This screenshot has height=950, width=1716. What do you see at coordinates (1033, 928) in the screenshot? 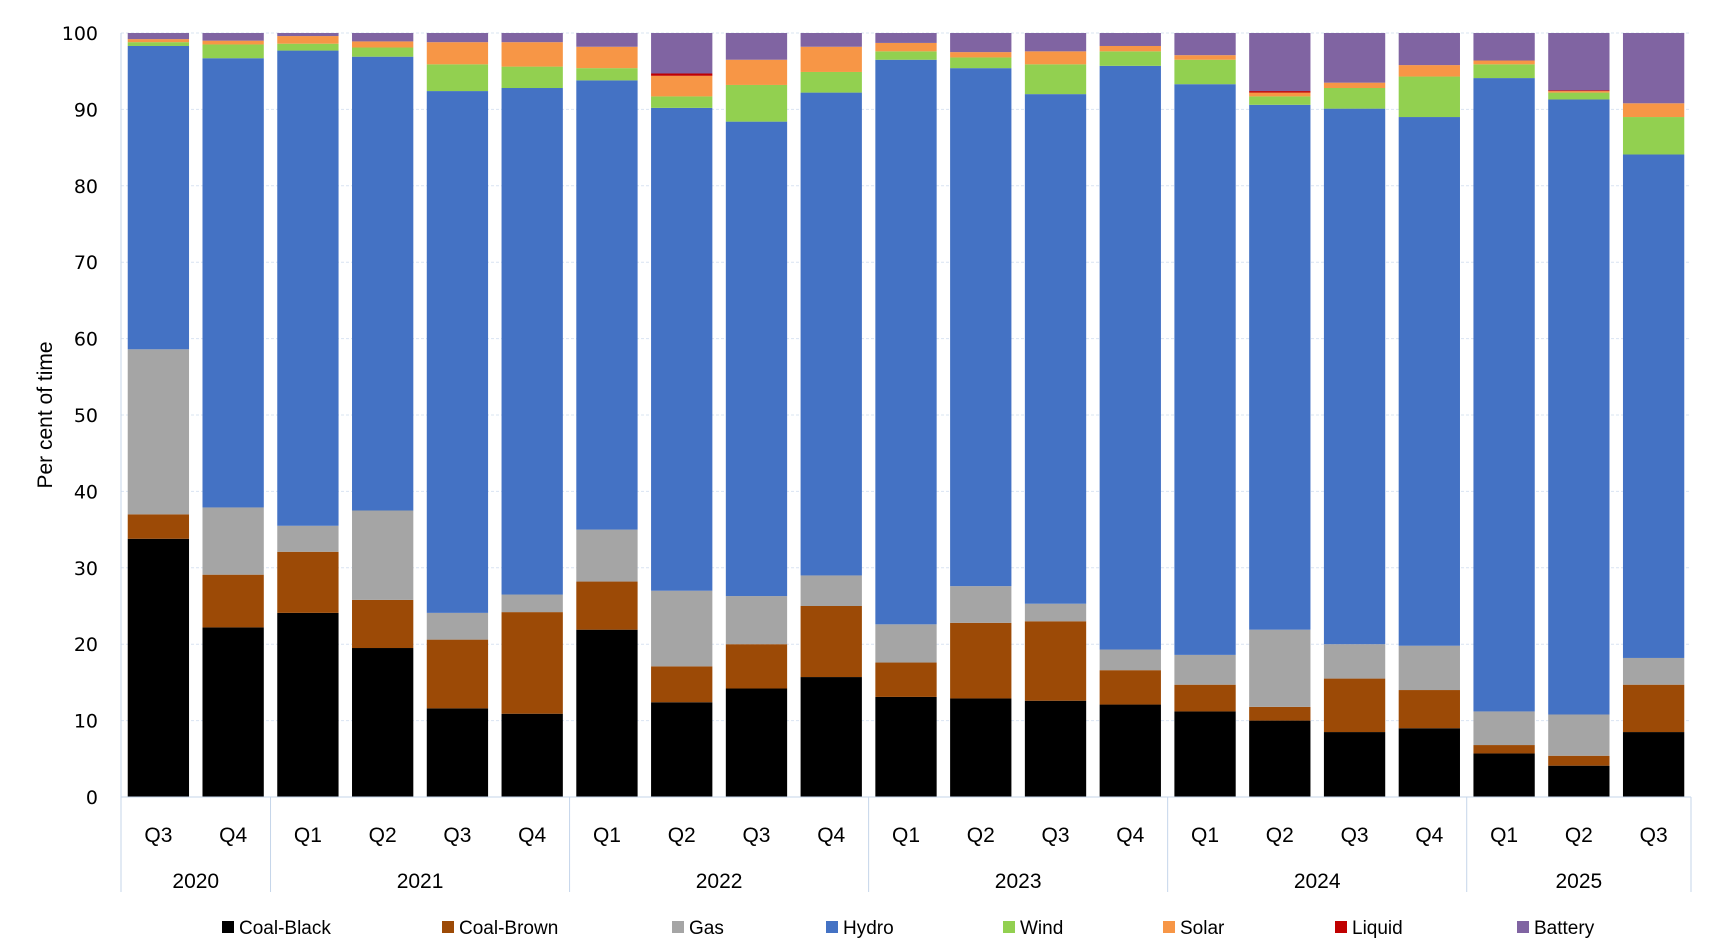
I see `legend-item-wind: Wind` at bounding box center [1033, 928].